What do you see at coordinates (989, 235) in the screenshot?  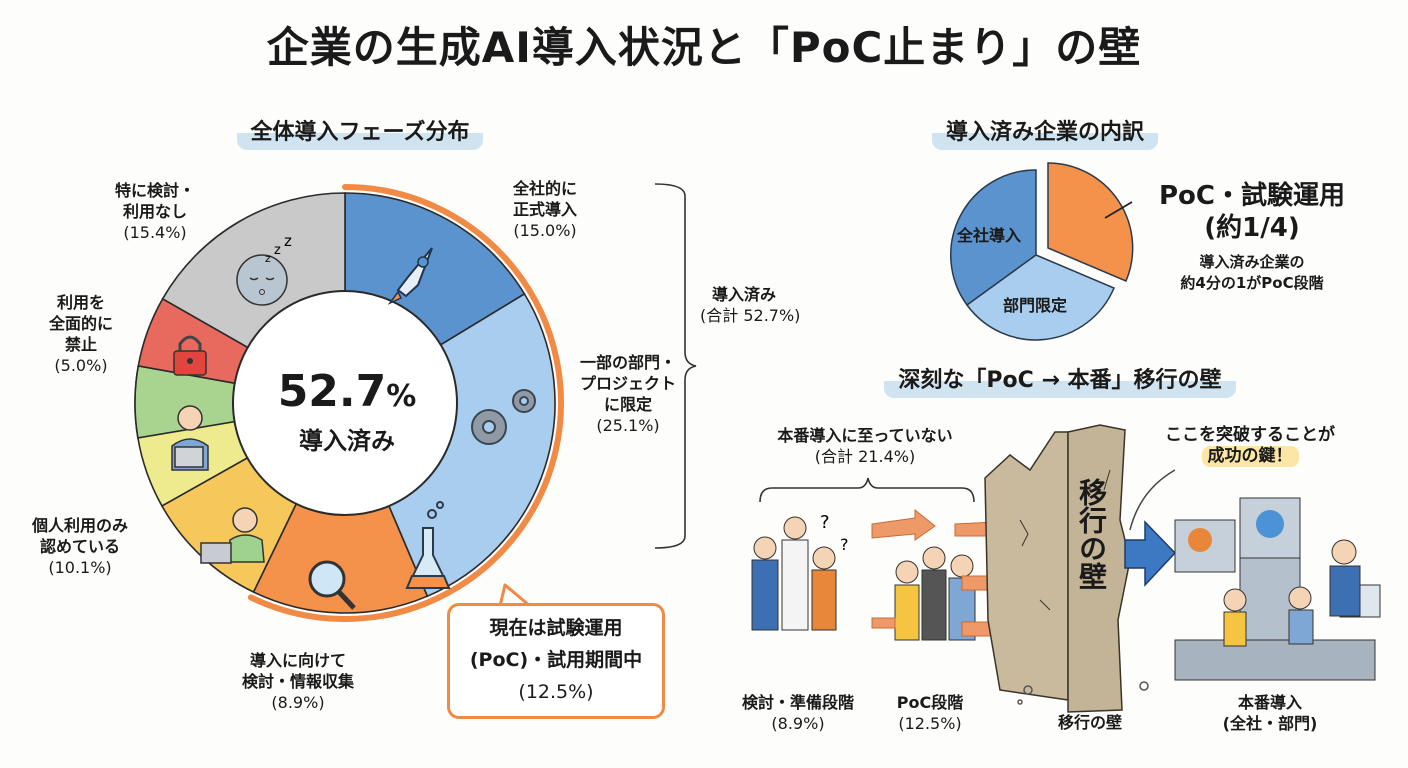 I see `slice-label-zensha: 全社導入` at bounding box center [989, 235].